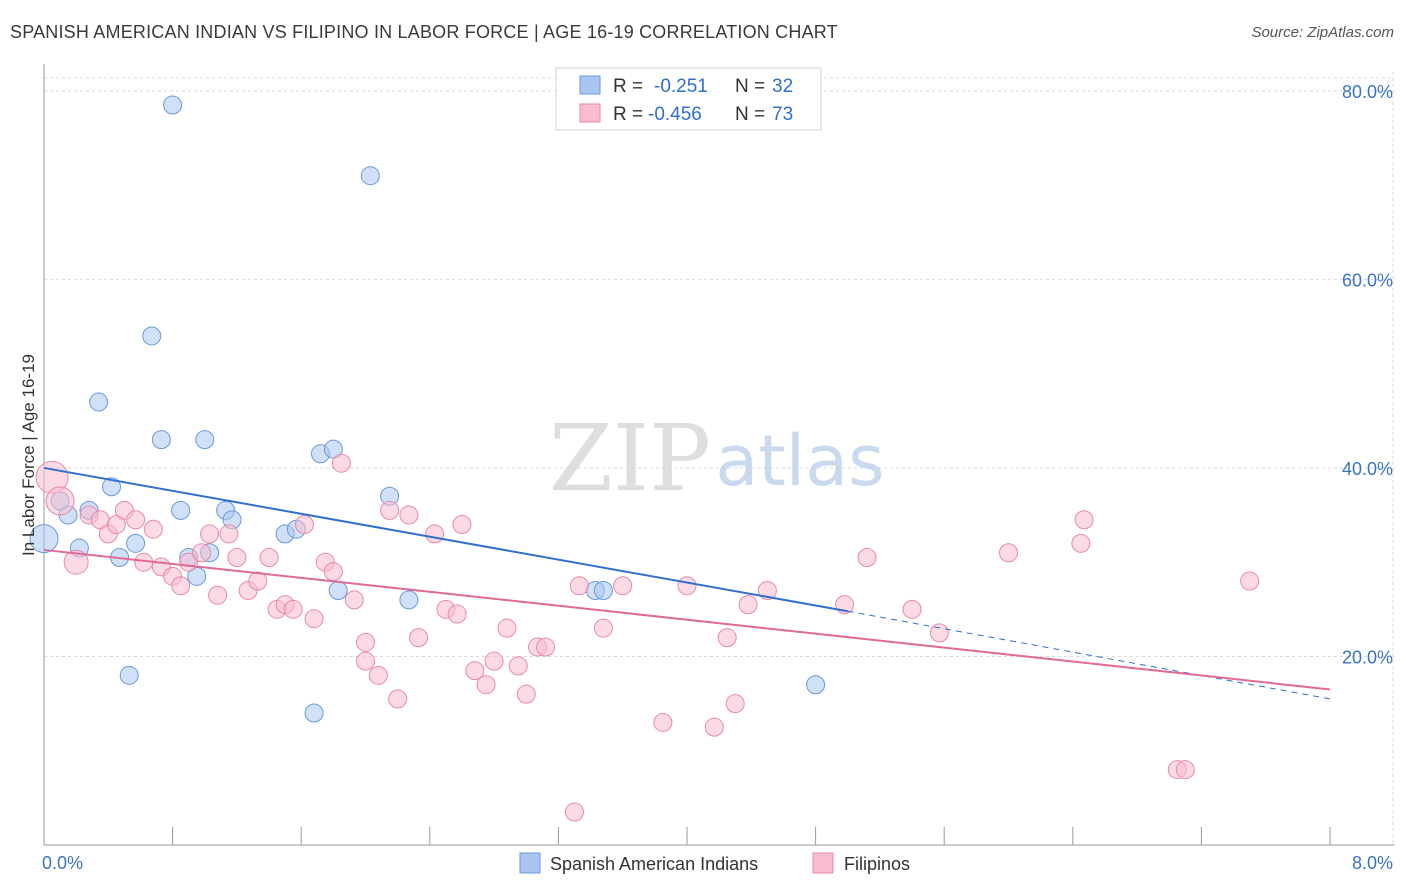 This screenshot has height=892, width=1406. I want to click on watermark-zip: ZIP, so click(630, 458).